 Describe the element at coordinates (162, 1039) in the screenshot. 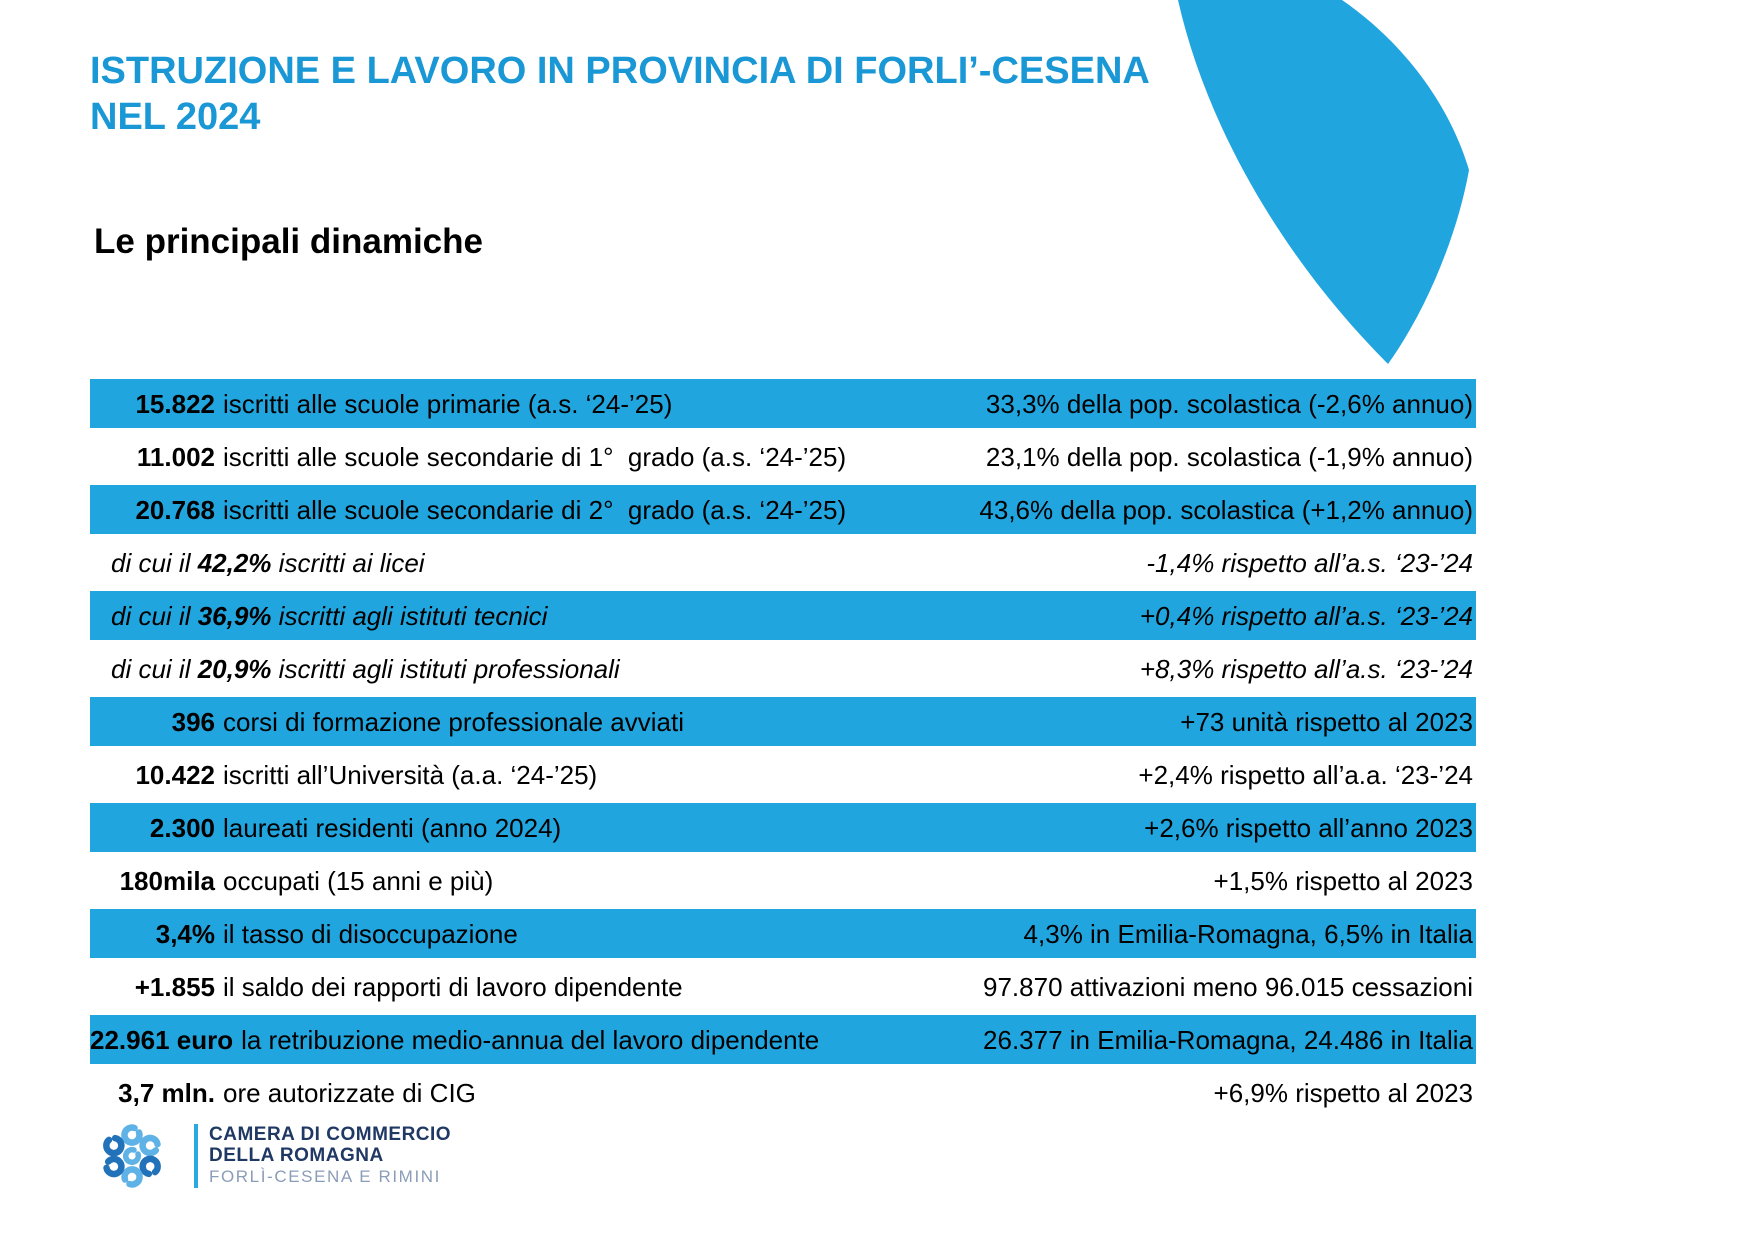

I see `row-value: 22.961 euro` at that location.